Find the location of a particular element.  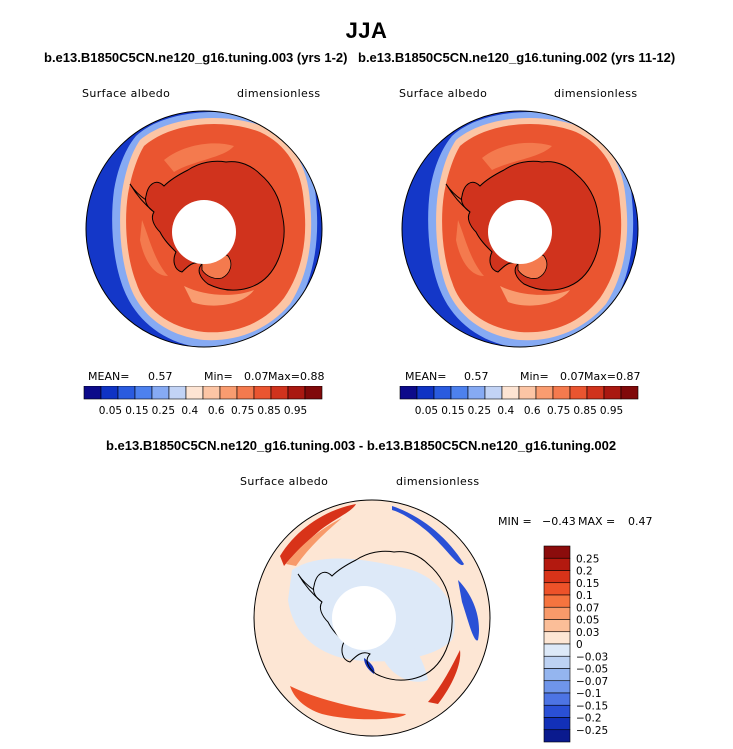

colorbar-tick-label: 0.1 is located at coordinates (584, 596).